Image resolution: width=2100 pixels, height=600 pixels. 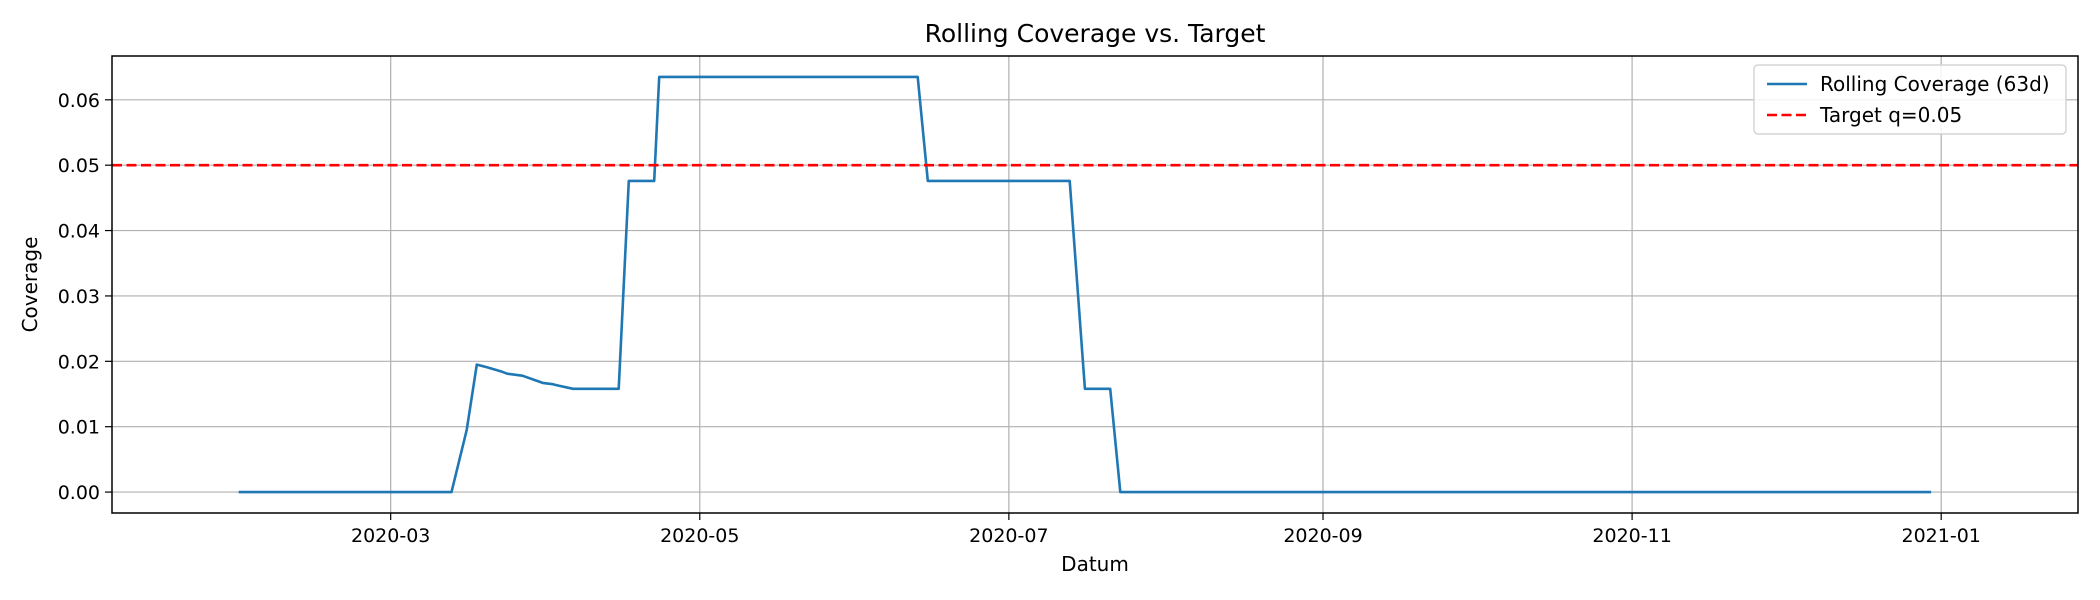 What do you see at coordinates (1935, 84) in the screenshot?
I see `legend-label: Rolling Coverage (63d)` at bounding box center [1935, 84].